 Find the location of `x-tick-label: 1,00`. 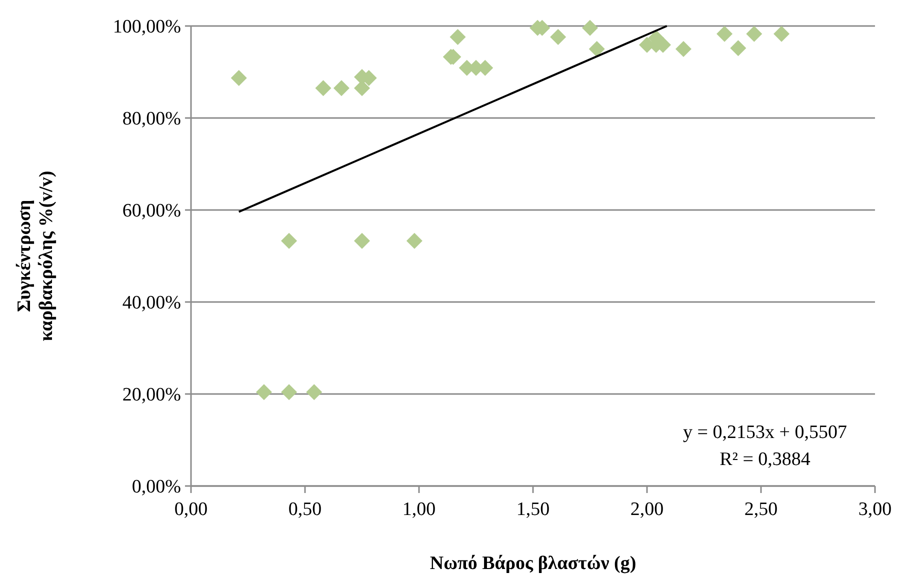

x-tick-label: 1,00 is located at coordinates (419, 509).